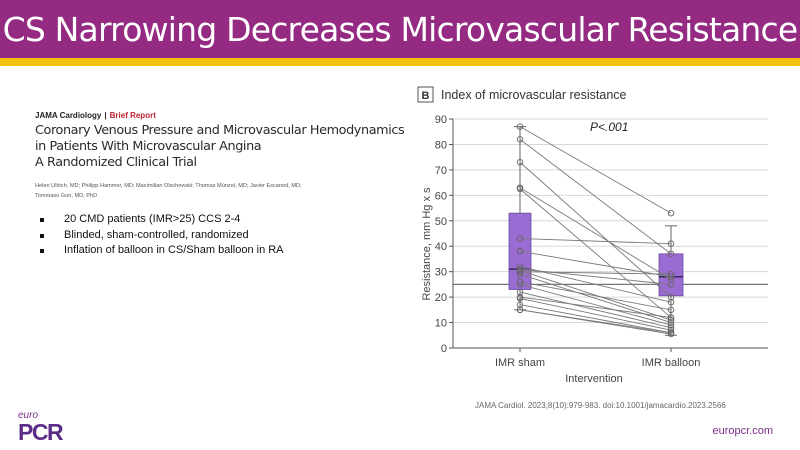  Describe the element at coordinates (156, 234) in the screenshot. I see `bullet-text: Blinded, sham-controlled, randomized` at that location.